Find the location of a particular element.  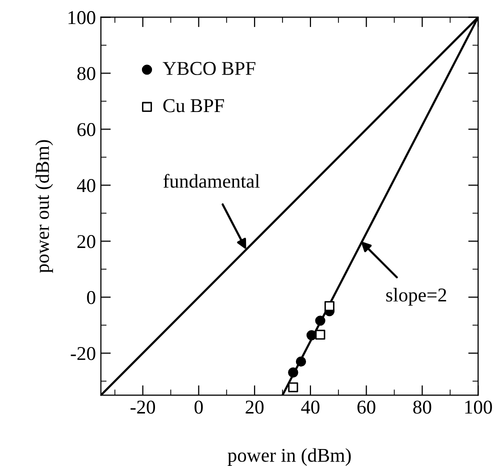

y-tick-label: 100 is located at coordinates (82, 17).